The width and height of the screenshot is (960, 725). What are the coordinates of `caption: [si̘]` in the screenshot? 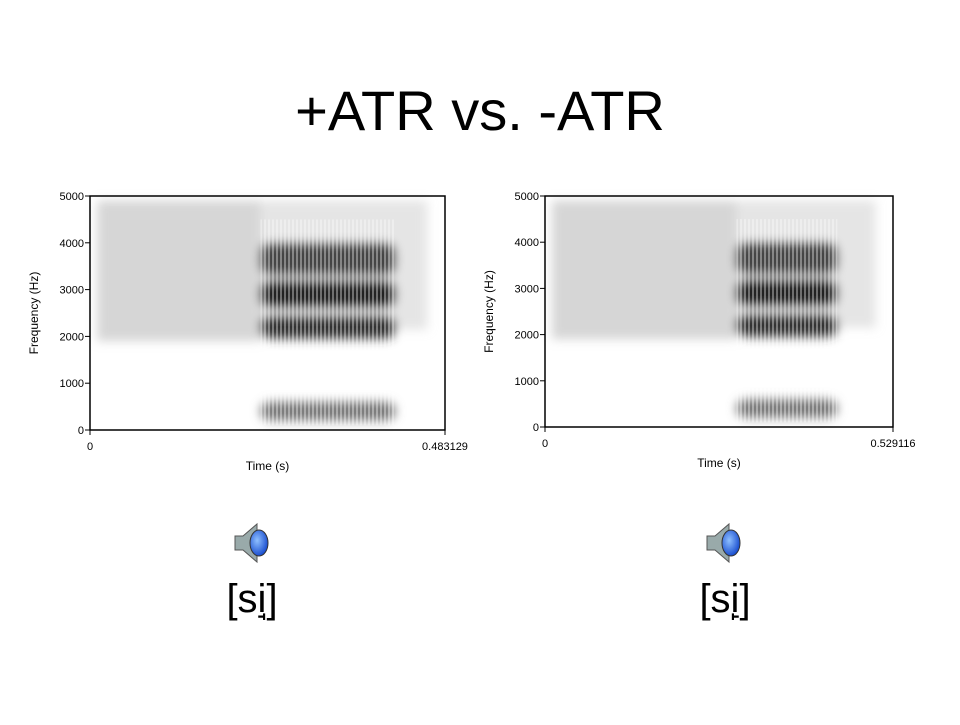 It's located at (251, 599).